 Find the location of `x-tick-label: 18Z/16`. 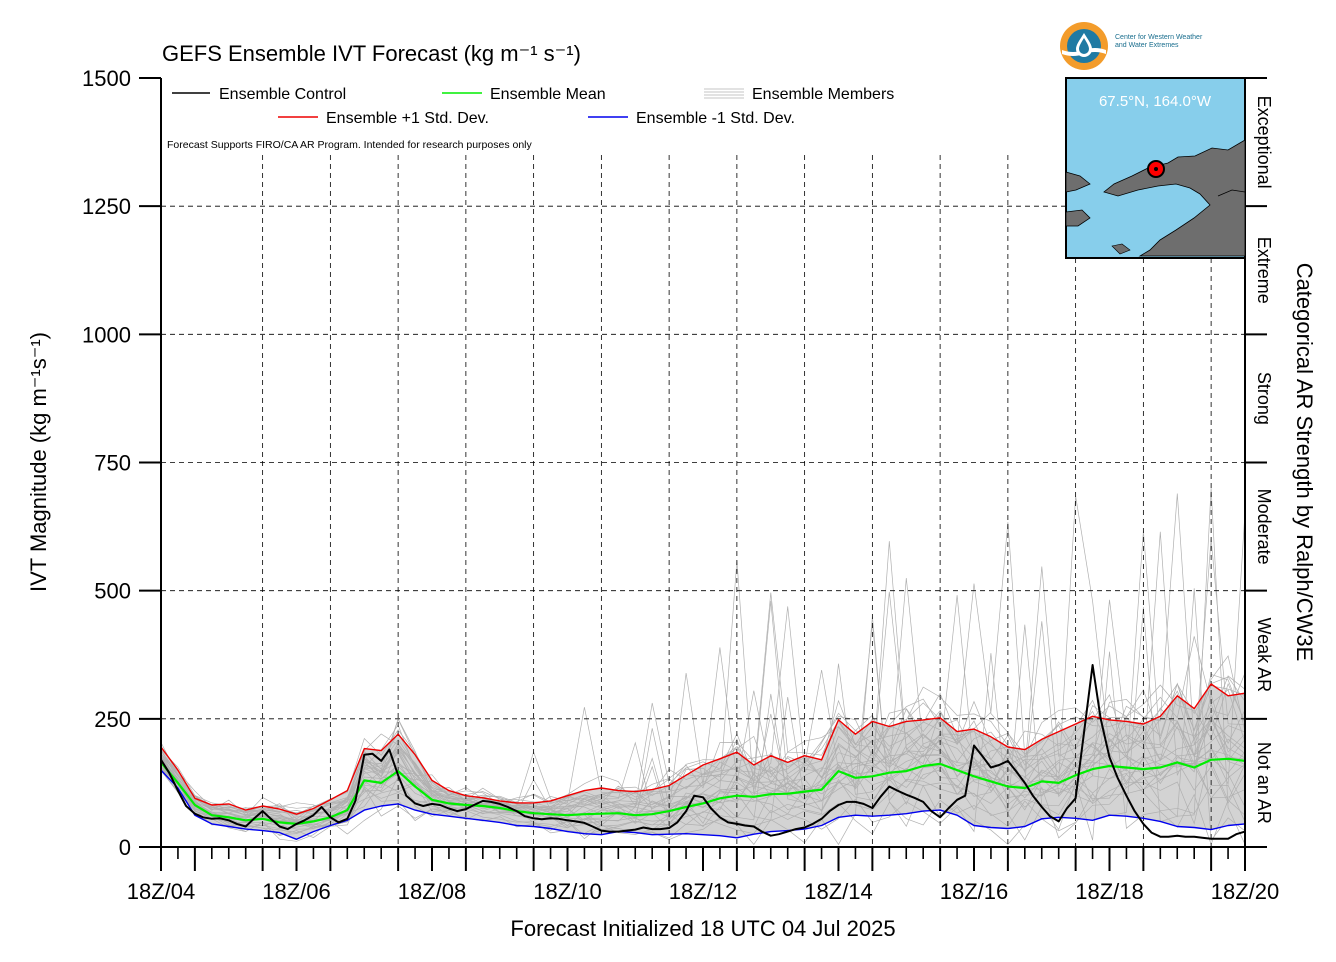

x-tick-label: 18Z/16 is located at coordinates (974, 891).